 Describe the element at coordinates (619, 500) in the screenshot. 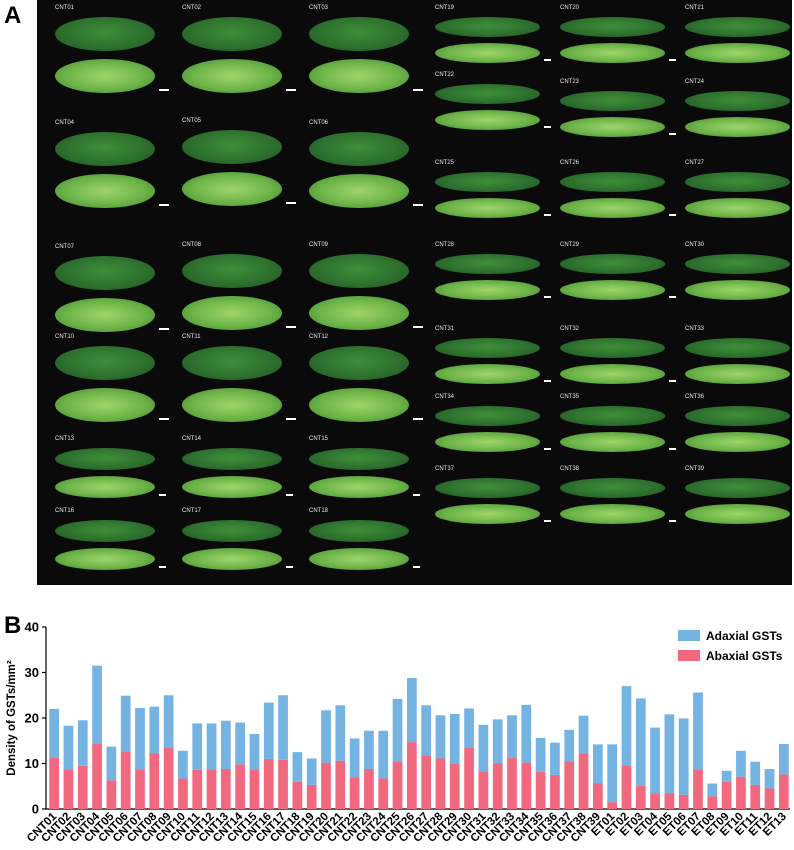

I see `leaf-specimen: CNT38` at that location.